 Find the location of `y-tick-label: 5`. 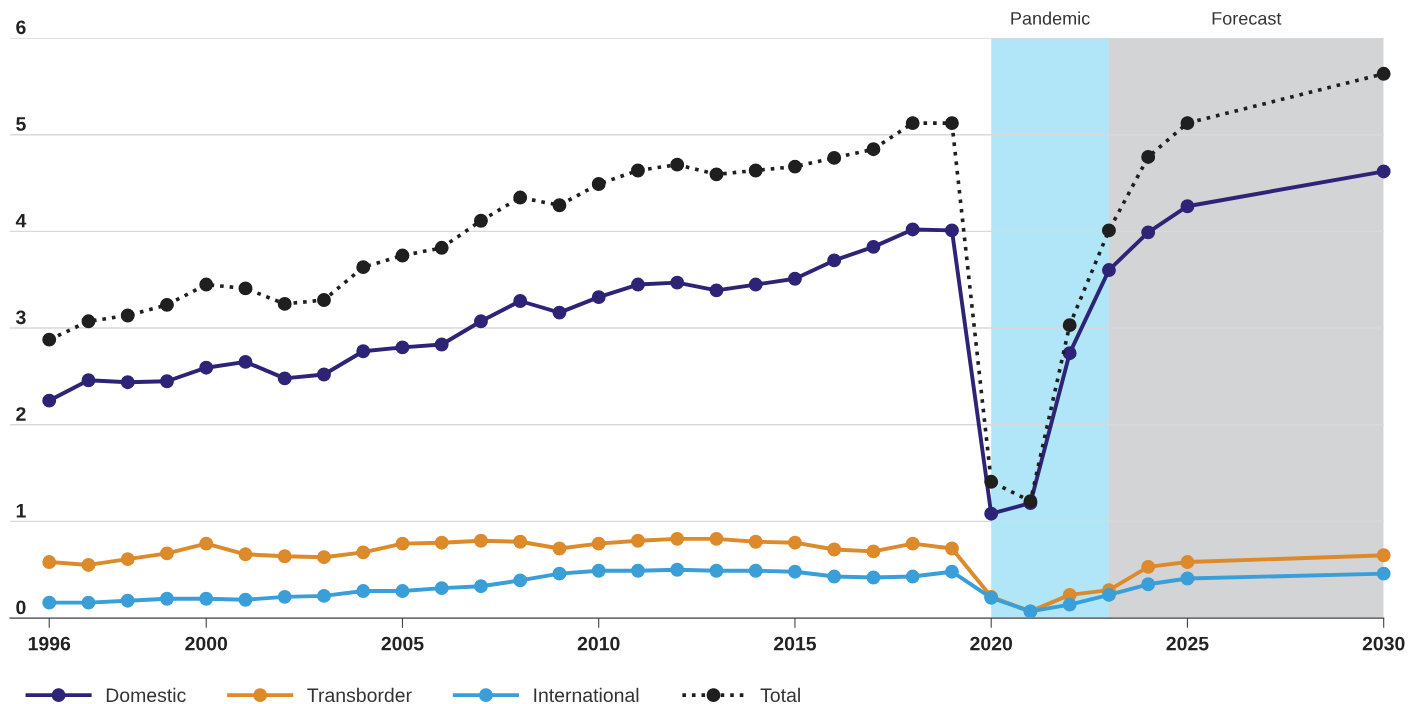

y-tick-label: 5 is located at coordinates (21, 124).